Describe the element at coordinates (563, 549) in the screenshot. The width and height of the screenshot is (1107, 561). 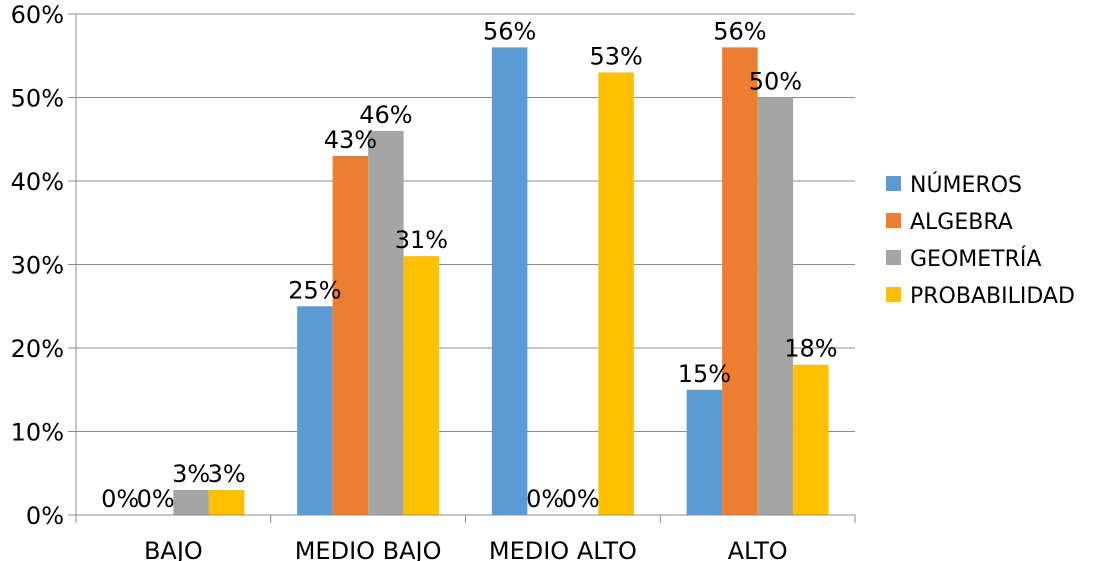
I see `x-tick-label: MEDIO ALTO` at that location.